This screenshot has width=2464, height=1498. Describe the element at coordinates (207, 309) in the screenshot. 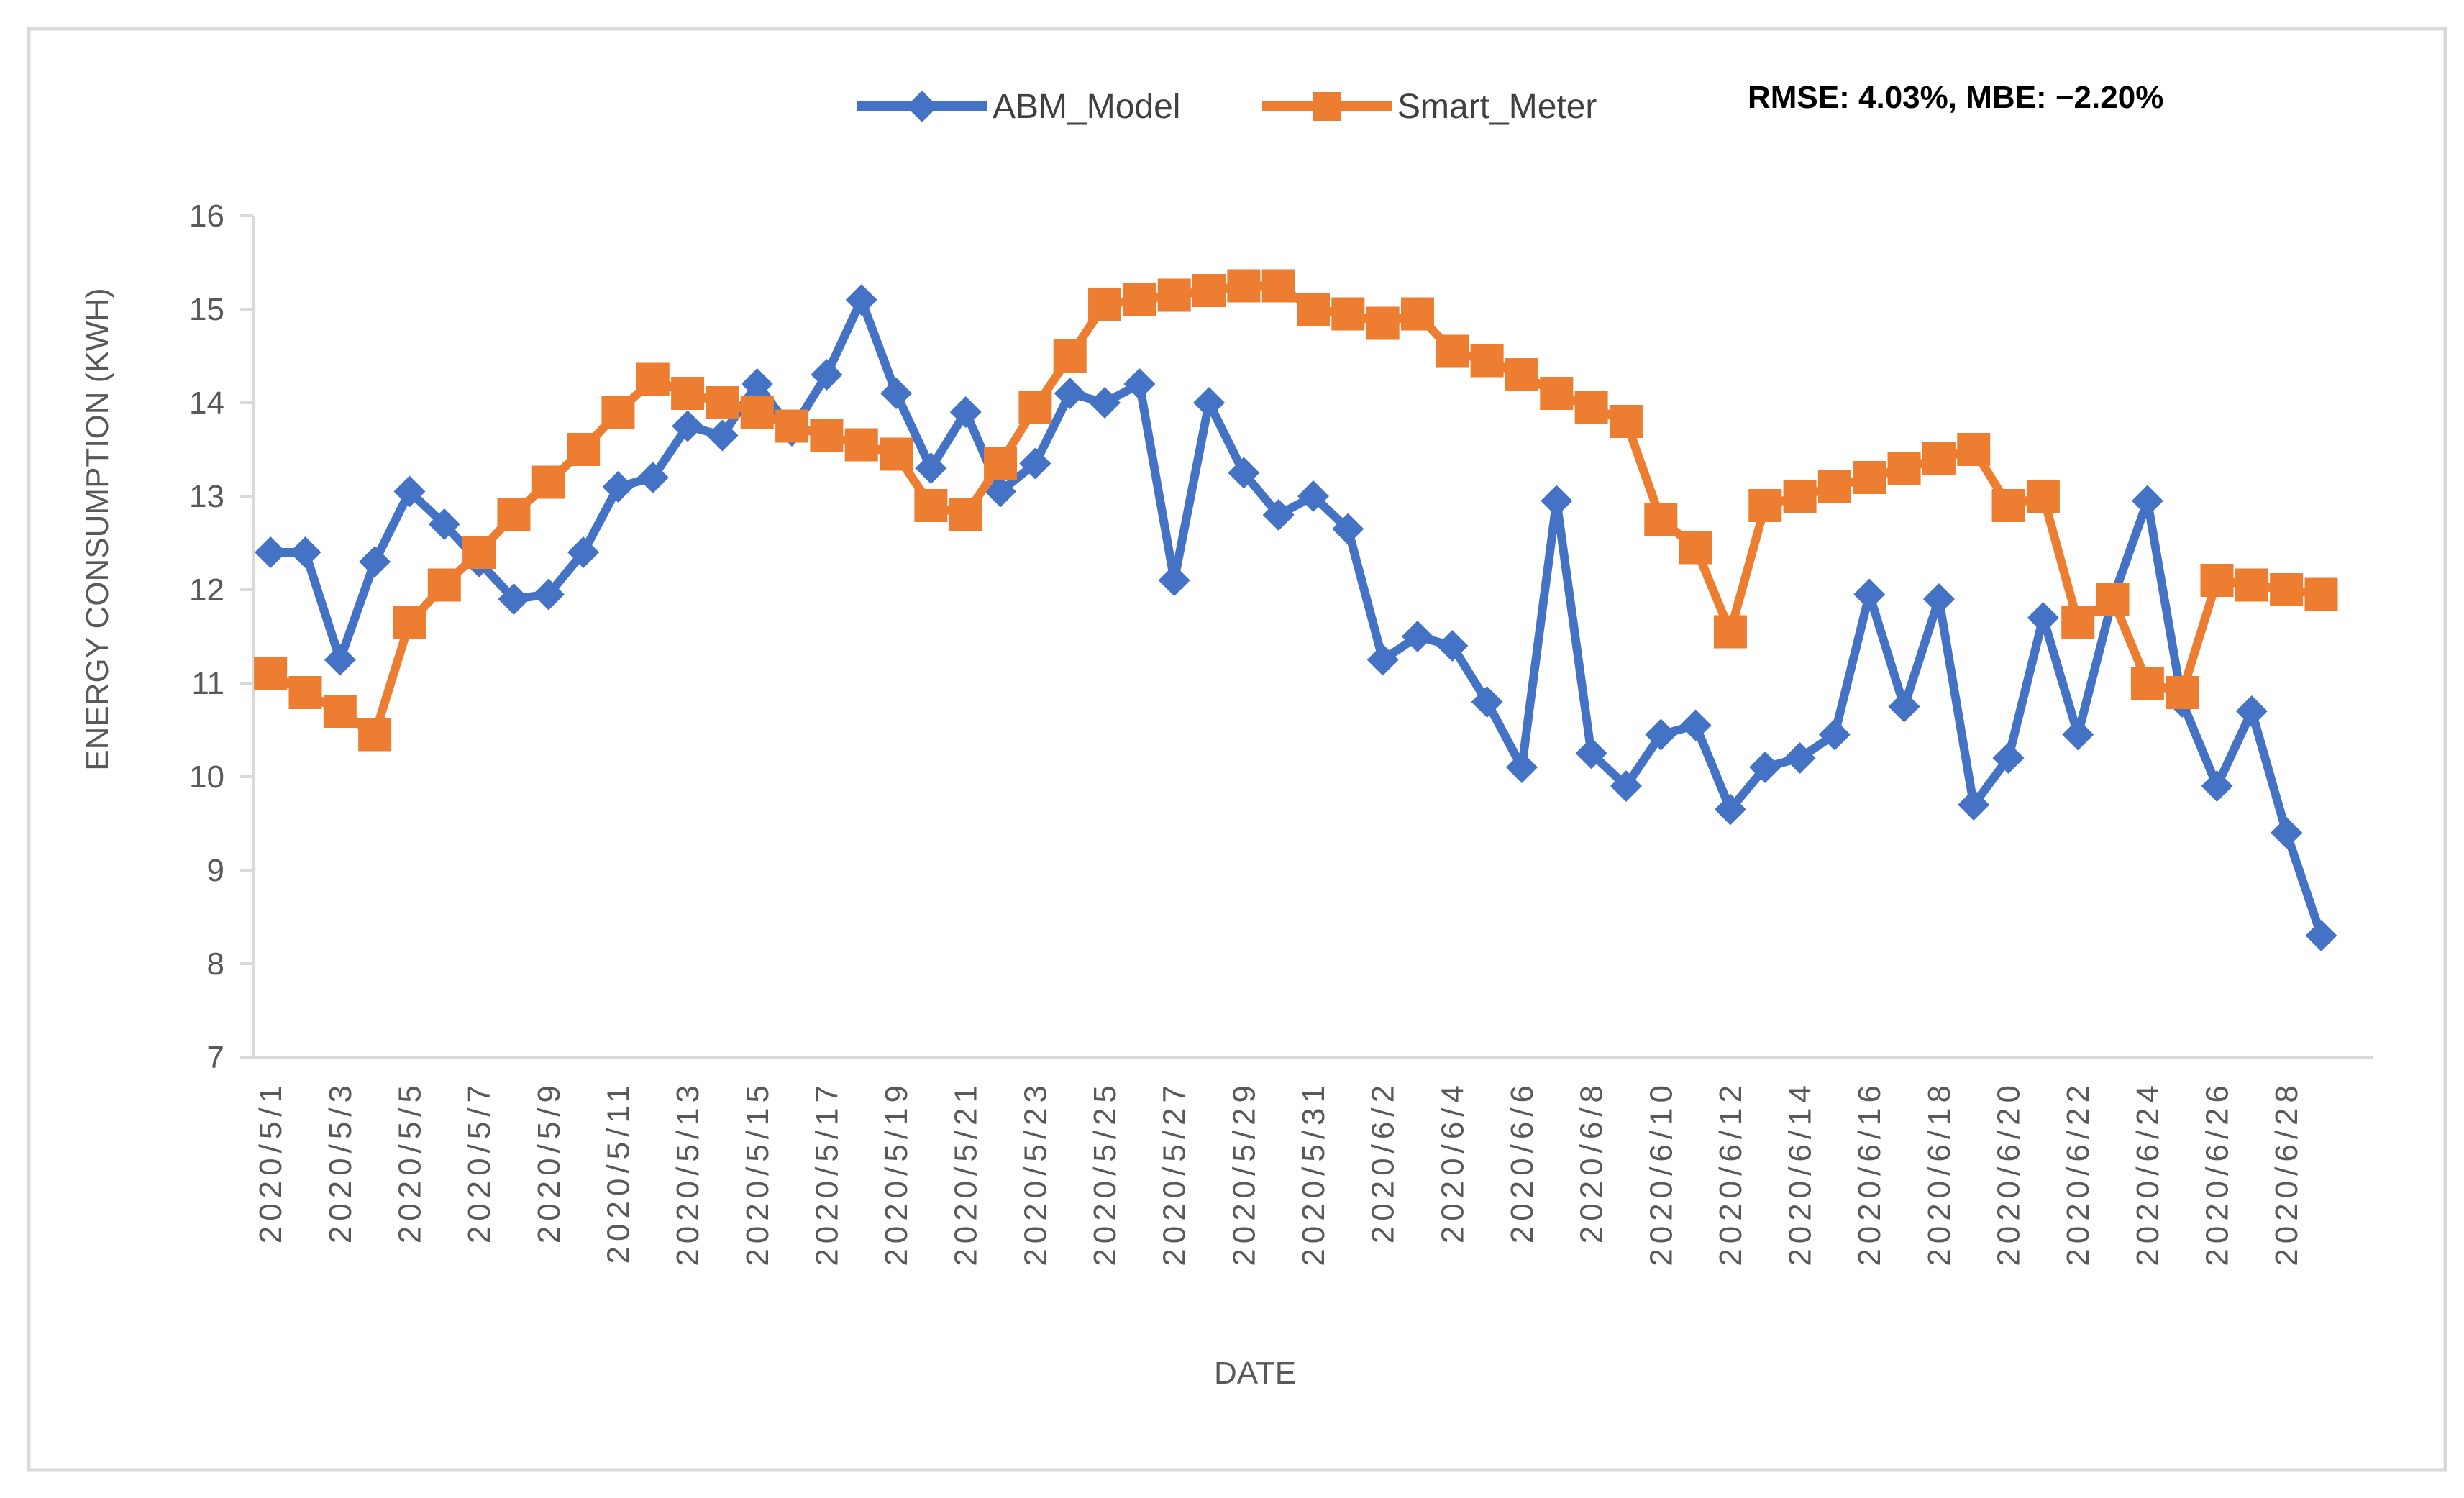

I see `y-tick-label: 15` at that location.